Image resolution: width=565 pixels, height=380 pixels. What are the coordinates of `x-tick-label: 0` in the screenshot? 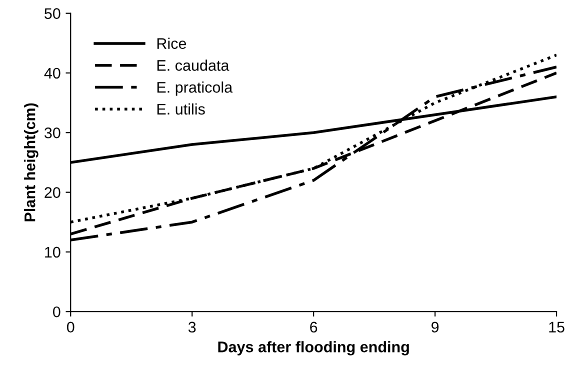 It's located at (70, 327).